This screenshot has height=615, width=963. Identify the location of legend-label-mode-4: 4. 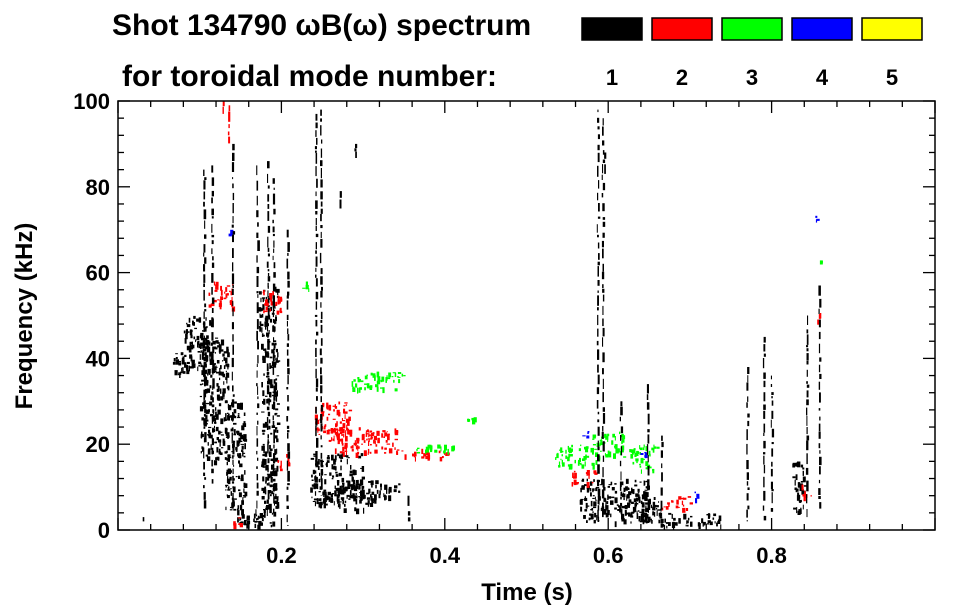
(822, 77).